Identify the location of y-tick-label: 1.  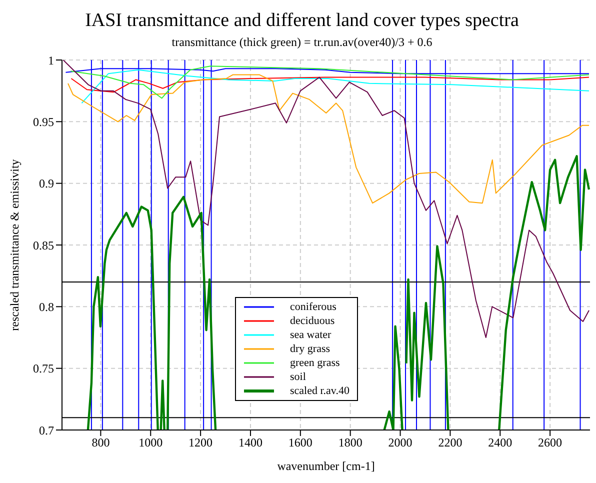
(51, 60).